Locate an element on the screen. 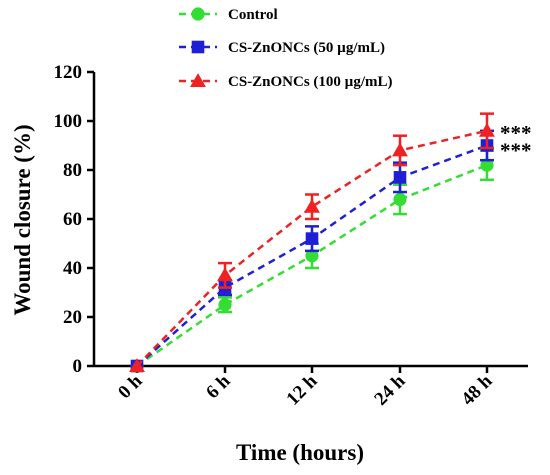  legend-label: CS-ZnONCs (50 µg/mL) is located at coordinates (306, 48).